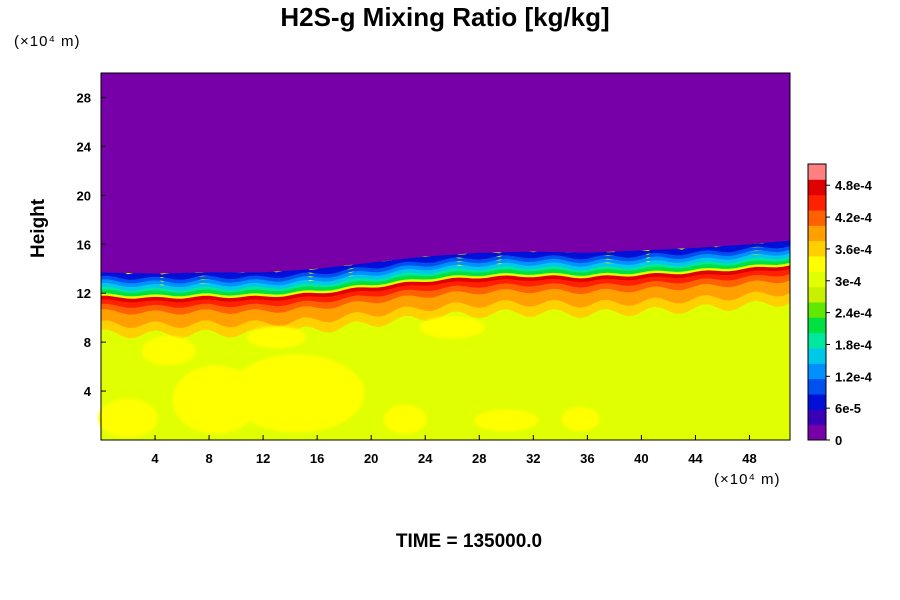  I want to click on colorbar-tick-label: 0, so click(838, 440).